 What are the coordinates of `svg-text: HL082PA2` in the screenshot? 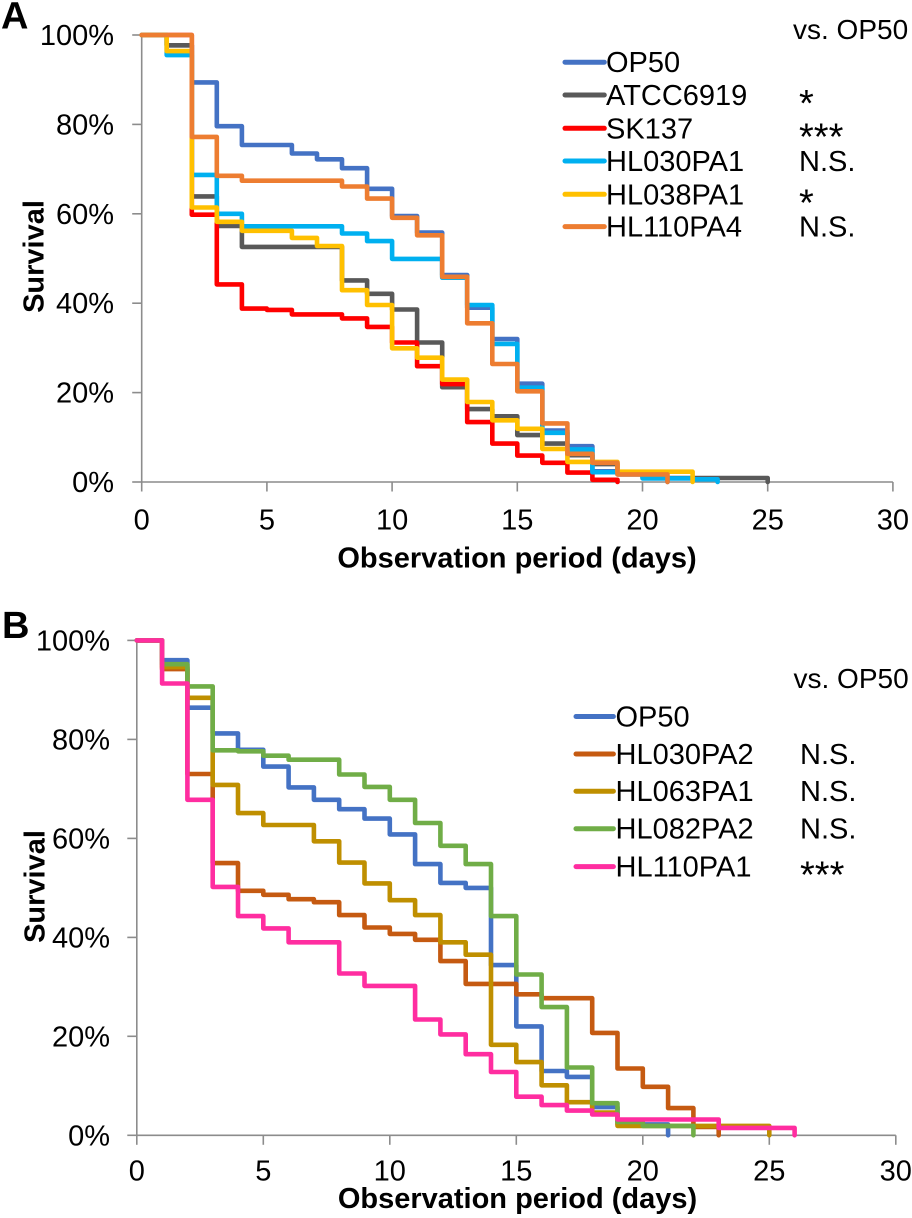 It's located at (685, 830).